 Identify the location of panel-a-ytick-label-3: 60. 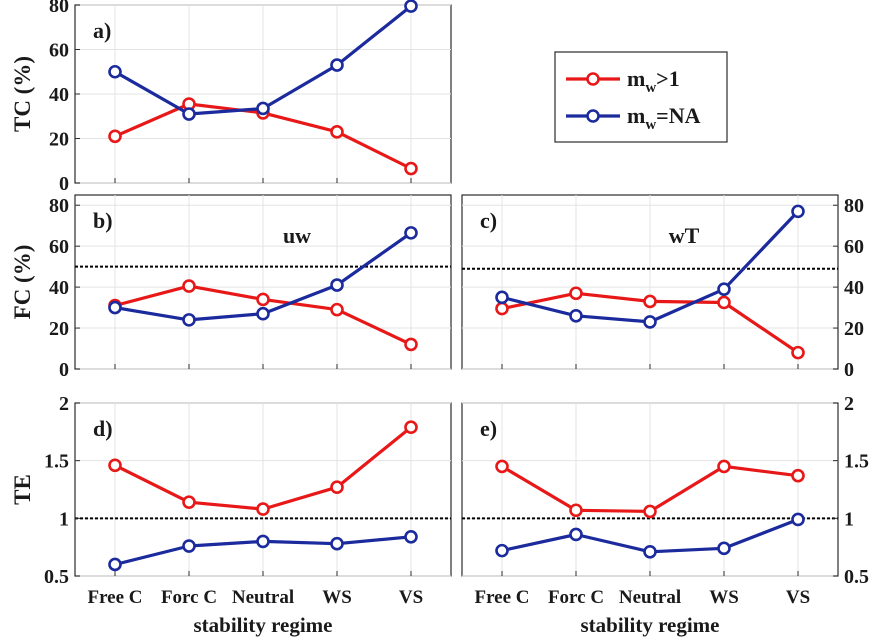
(59, 51).